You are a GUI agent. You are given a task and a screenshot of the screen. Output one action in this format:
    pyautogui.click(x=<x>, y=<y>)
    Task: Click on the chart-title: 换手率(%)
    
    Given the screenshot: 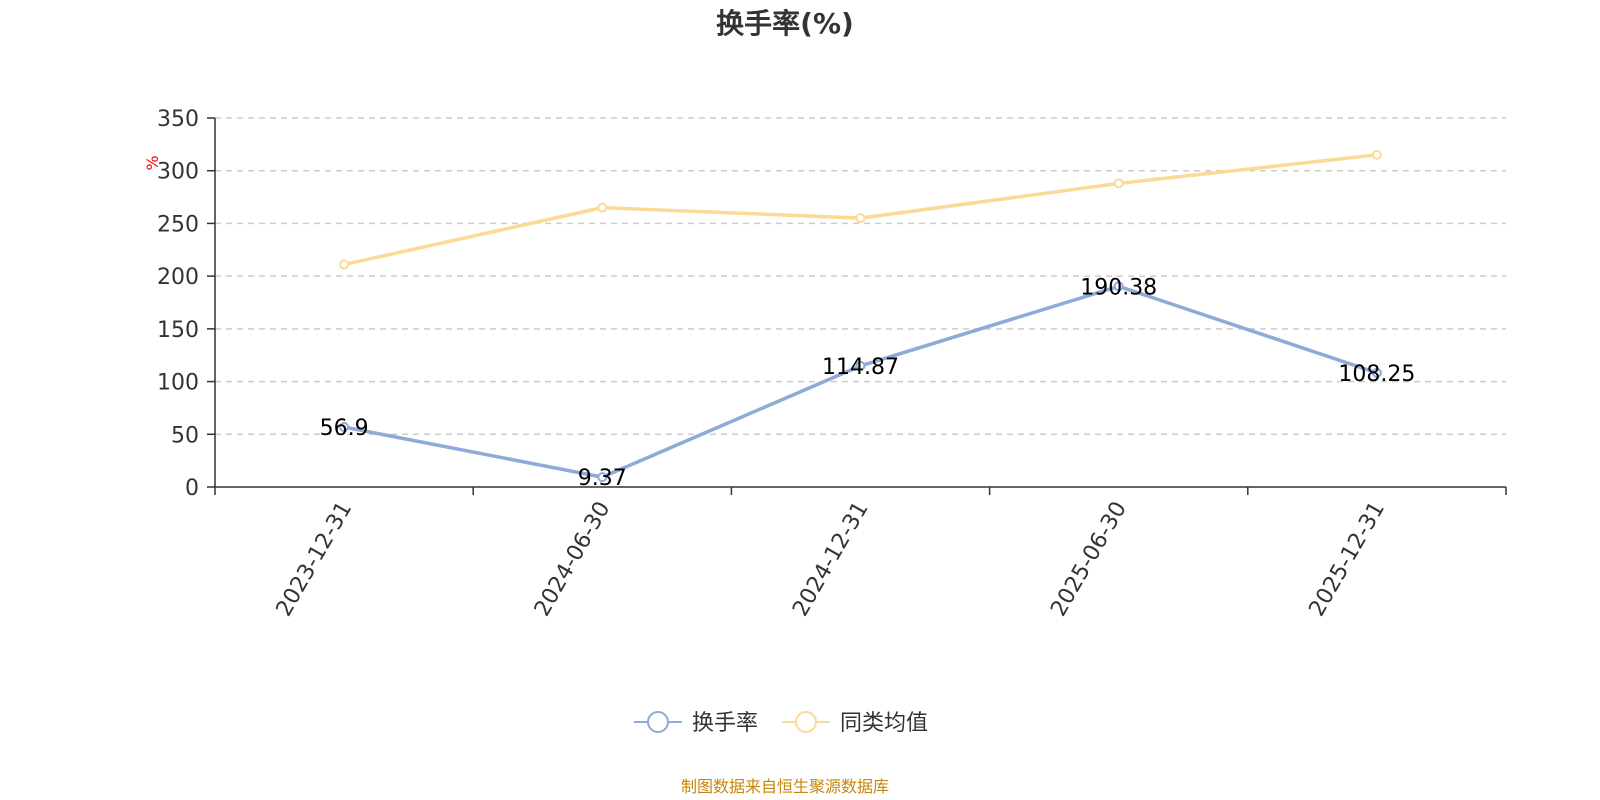 What is the action you would take?
    pyautogui.click(x=785, y=23)
    